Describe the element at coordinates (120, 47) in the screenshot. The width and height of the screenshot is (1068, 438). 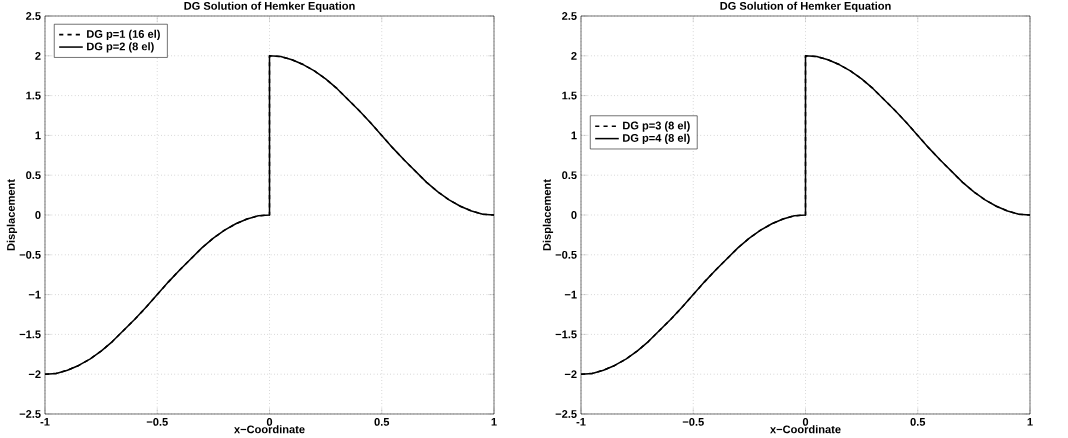
I see `legend-label: DG p=2 (8 el)` at that location.